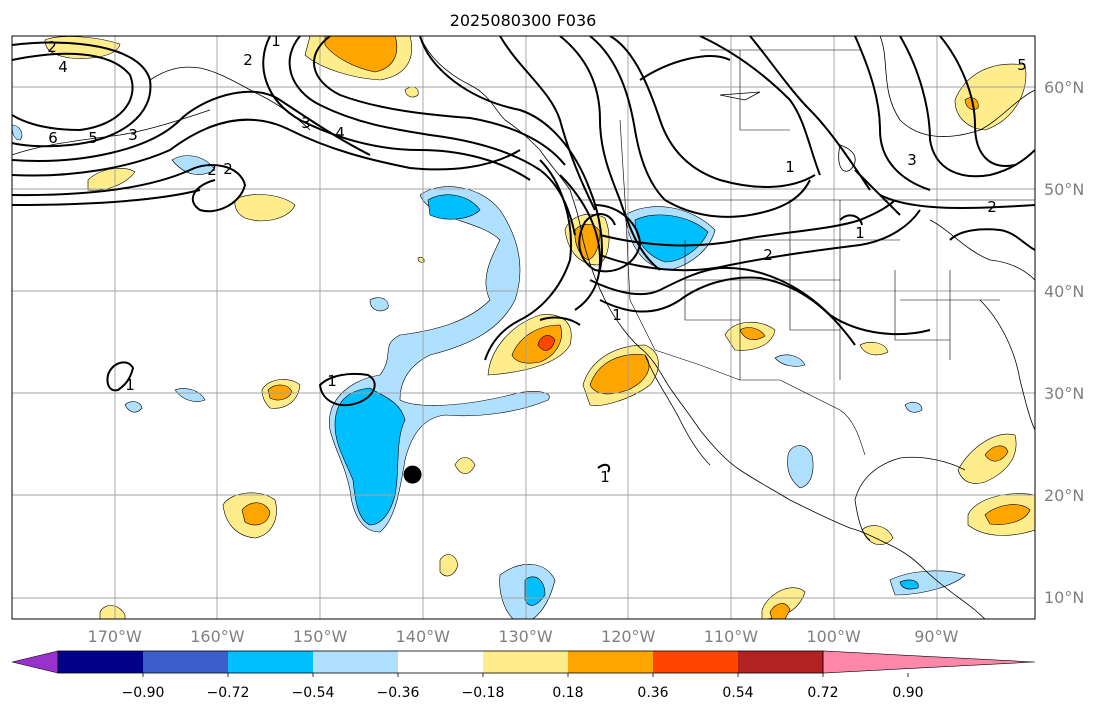  I want to click on colorbar-tick-label: −0.90, so click(143, 693).